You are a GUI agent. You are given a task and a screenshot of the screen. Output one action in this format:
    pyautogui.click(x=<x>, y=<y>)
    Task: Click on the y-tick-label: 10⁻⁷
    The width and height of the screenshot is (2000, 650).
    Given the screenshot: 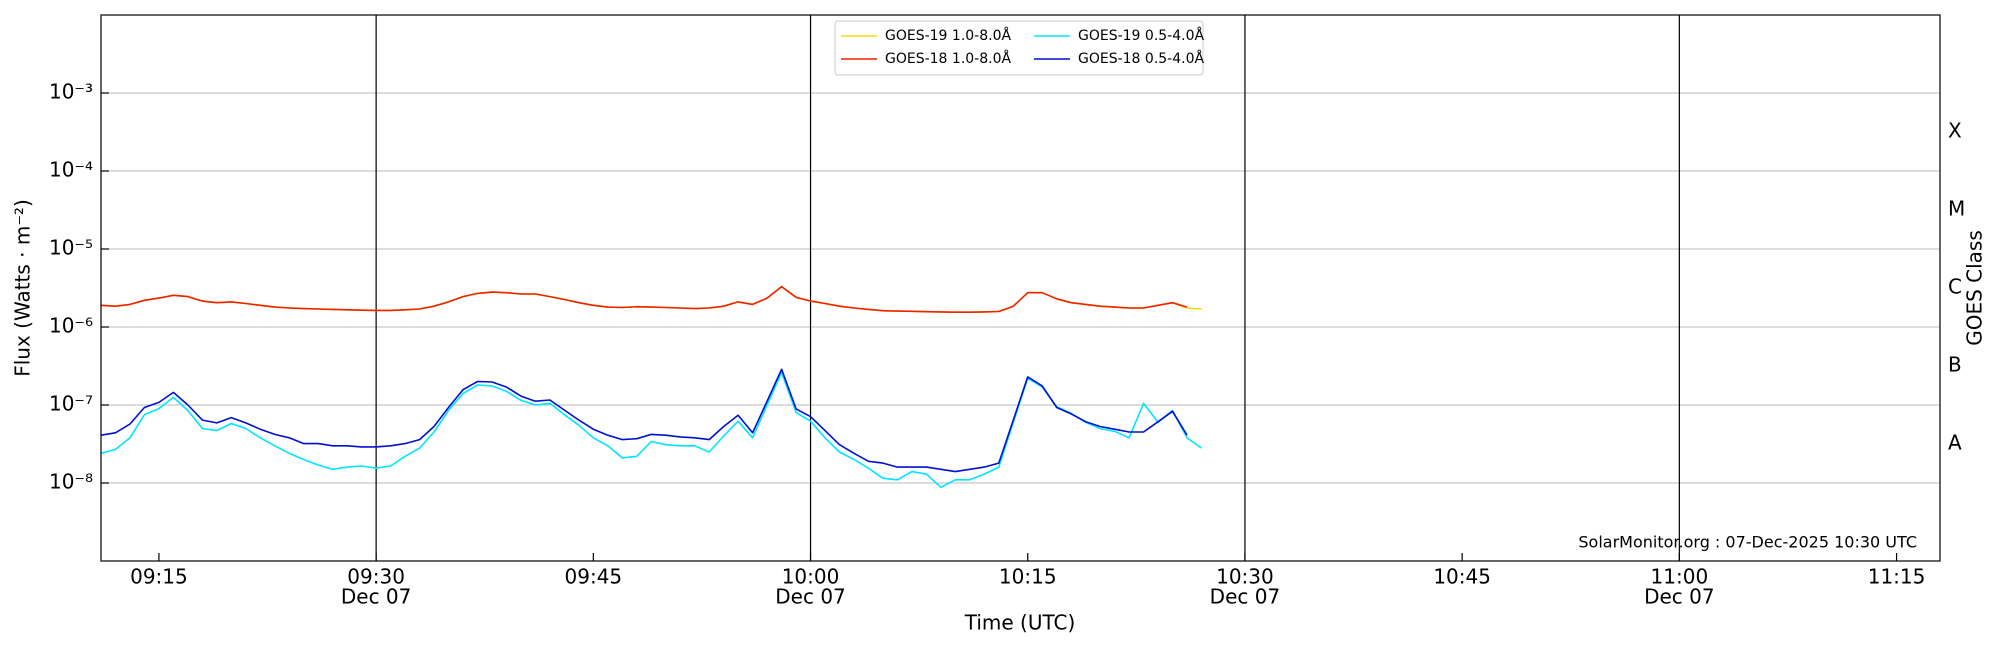 What is the action you would take?
    pyautogui.click(x=71, y=404)
    